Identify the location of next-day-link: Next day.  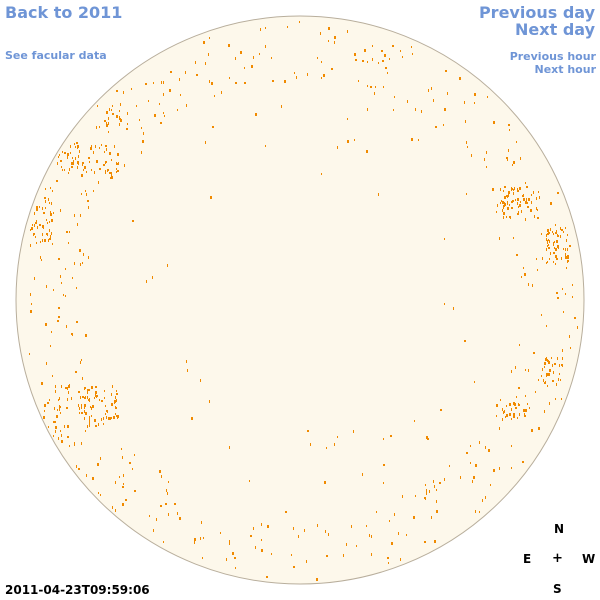
(555, 29).